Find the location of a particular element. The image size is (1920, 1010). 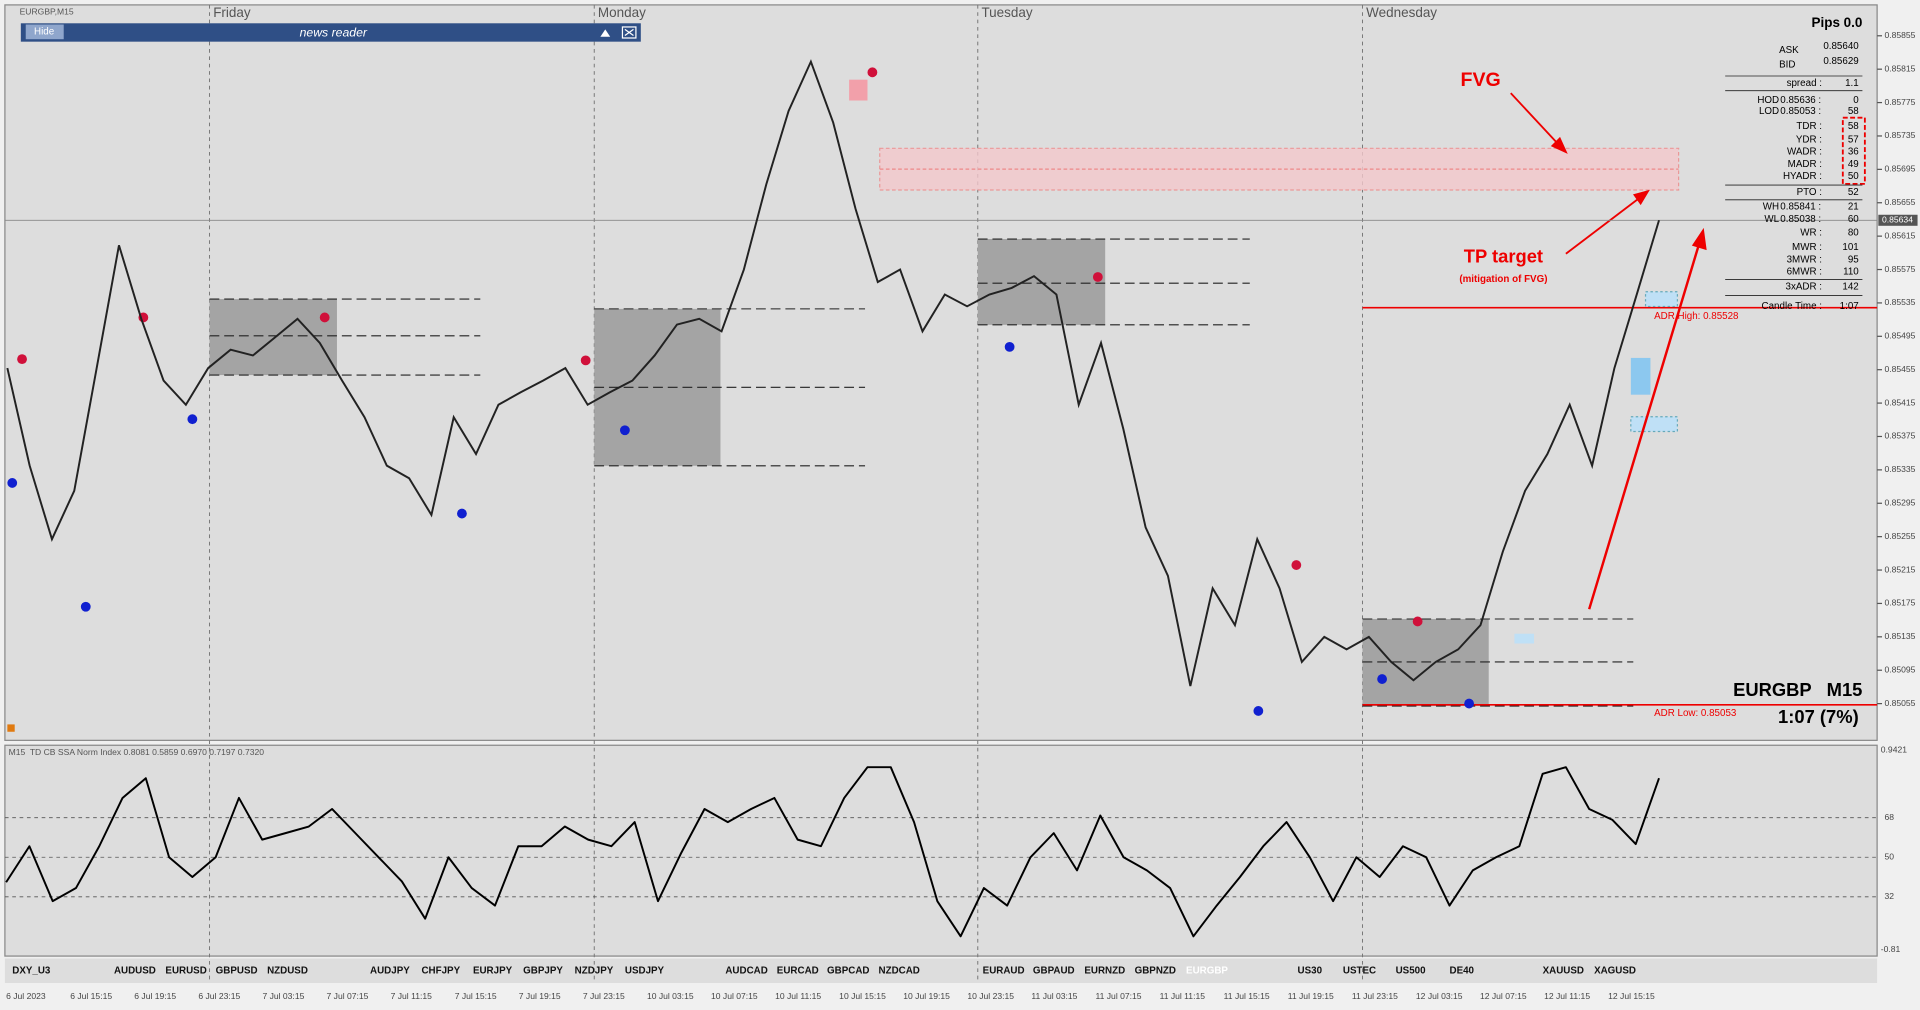

panel-label: 3xADR : is located at coordinates (1804, 286).